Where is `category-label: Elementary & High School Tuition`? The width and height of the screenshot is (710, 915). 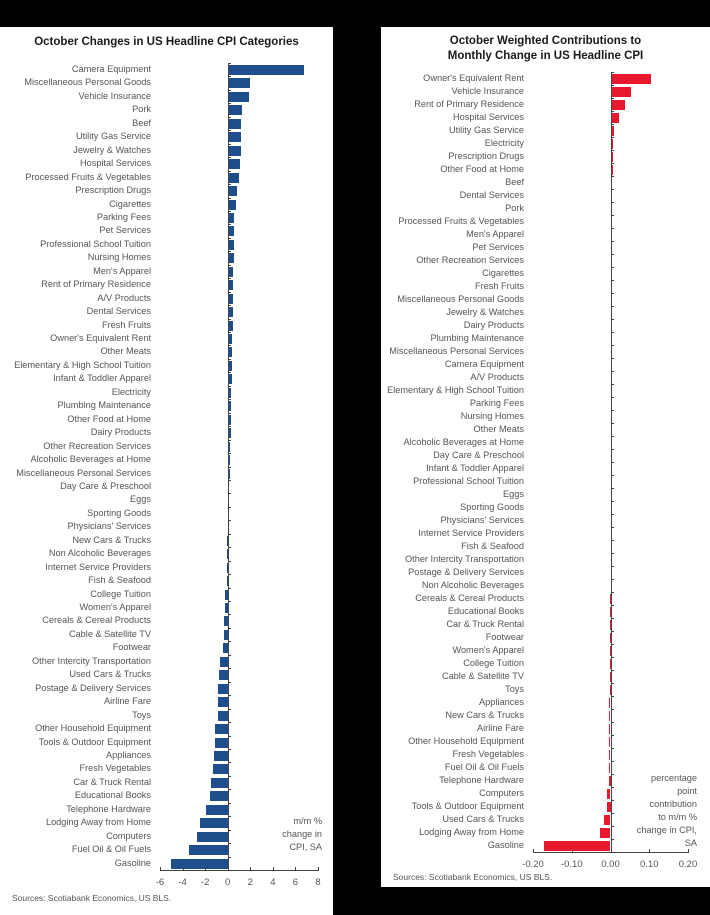
category-label: Elementary & High School Tuition is located at coordinates (82, 364).